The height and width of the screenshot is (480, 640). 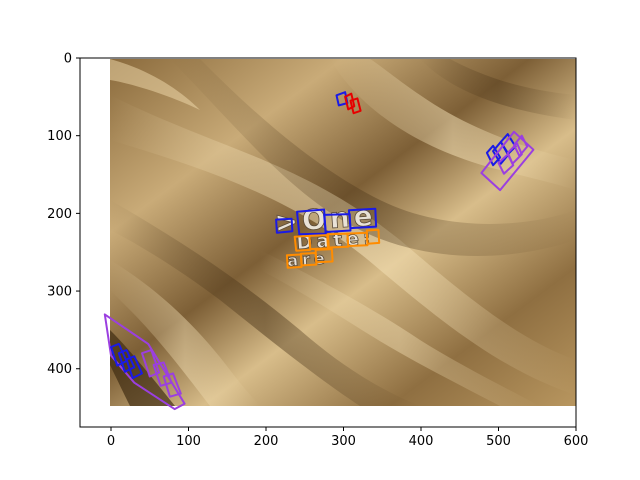 I want to click on box-right-outer-polygon, so click(x=507, y=161).